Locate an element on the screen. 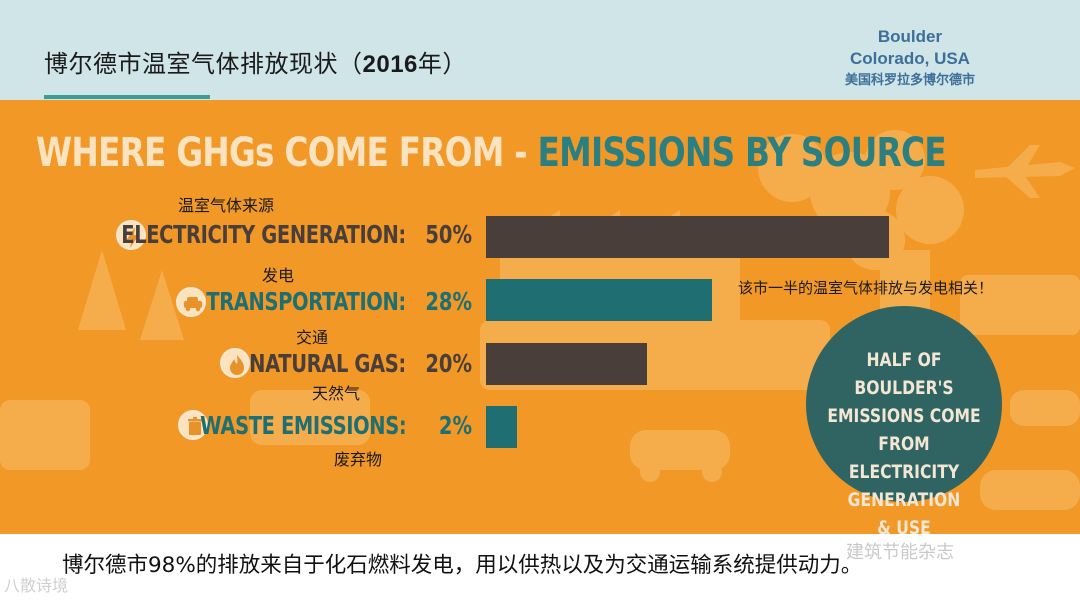 This screenshot has height=607, width=1080. value-label-waste: 2% is located at coordinates (455, 425).